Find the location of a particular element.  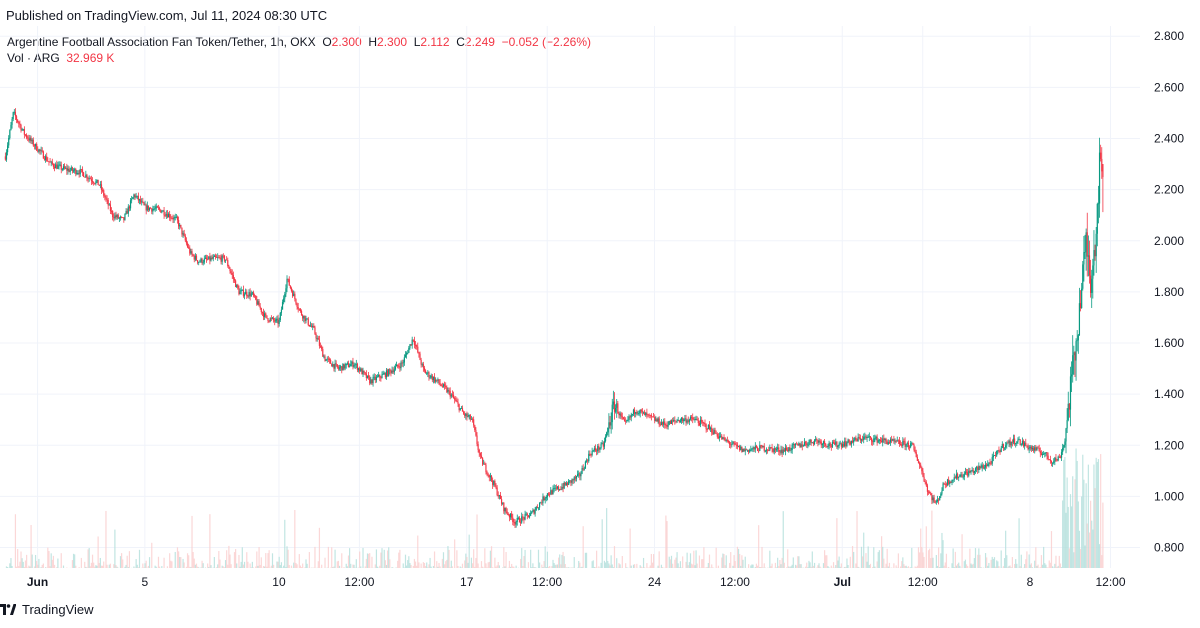

tradingview-brand: TradingView is located at coordinates (47, 609).